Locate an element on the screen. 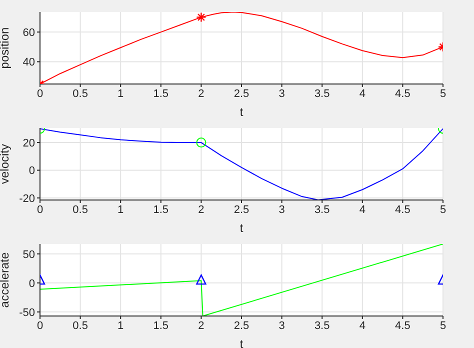 This screenshot has width=474, height=348. y-tick-label: 60 is located at coordinates (28, 32).